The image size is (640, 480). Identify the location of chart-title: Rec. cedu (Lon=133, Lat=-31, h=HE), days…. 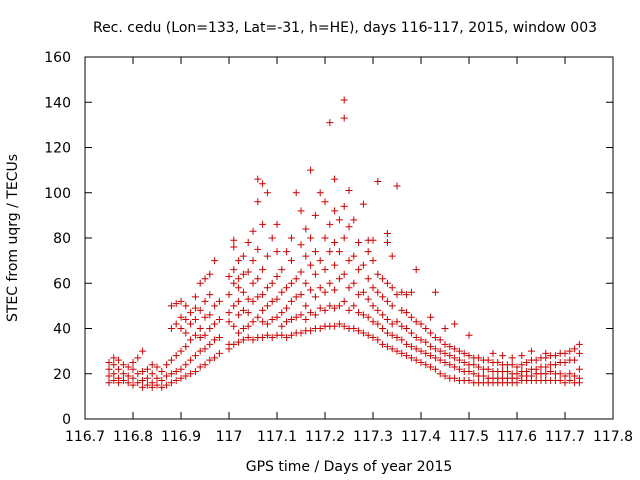
(345, 28).